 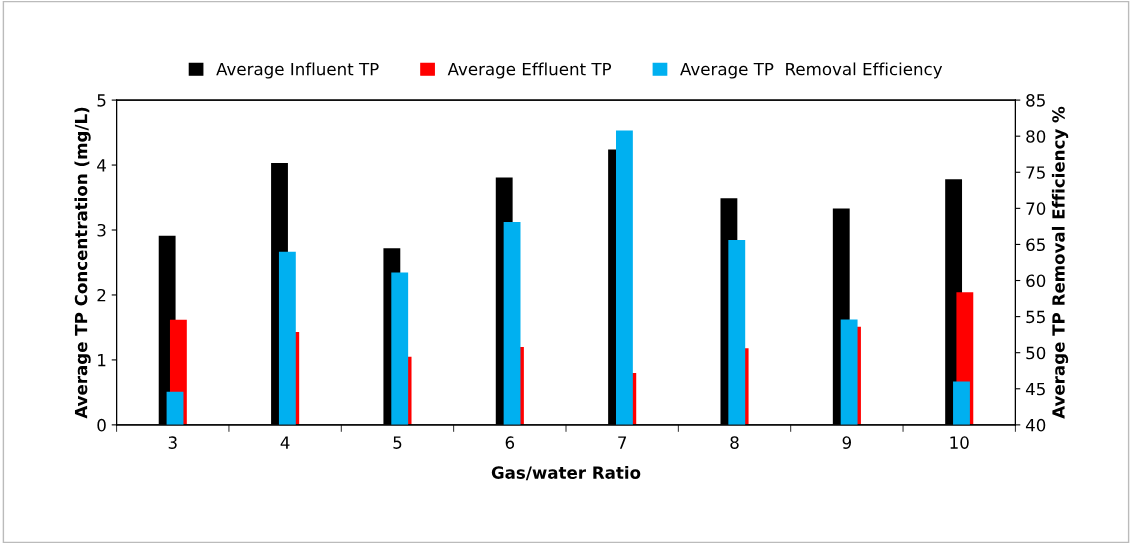 What do you see at coordinates (529, 70) in the screenshot?
I see `legend-label: Average Effluent TP` at bounding box center [529, 70].